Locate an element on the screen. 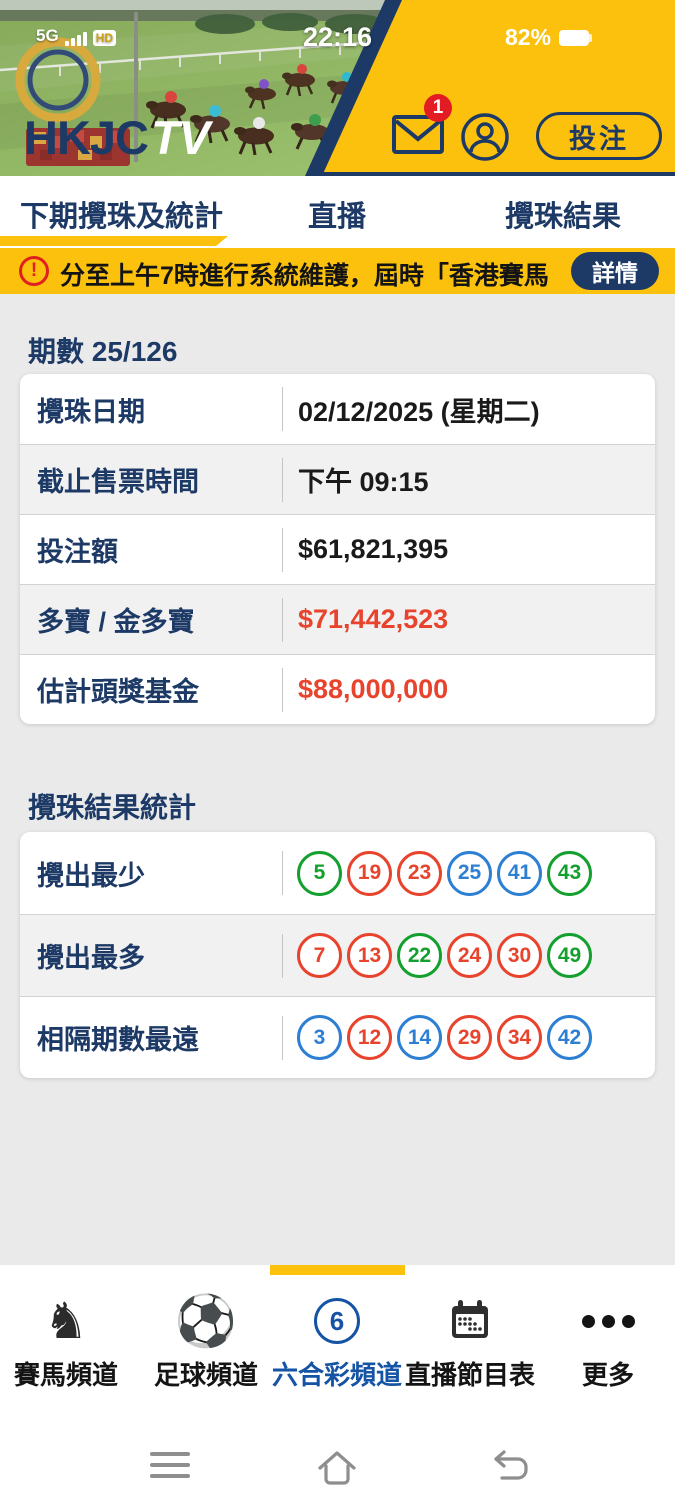 The width and height of the screenshot is (675, 1500). nav-item-mark-six: 6 六合彩頻道 is located at coordinates (337, 1343).